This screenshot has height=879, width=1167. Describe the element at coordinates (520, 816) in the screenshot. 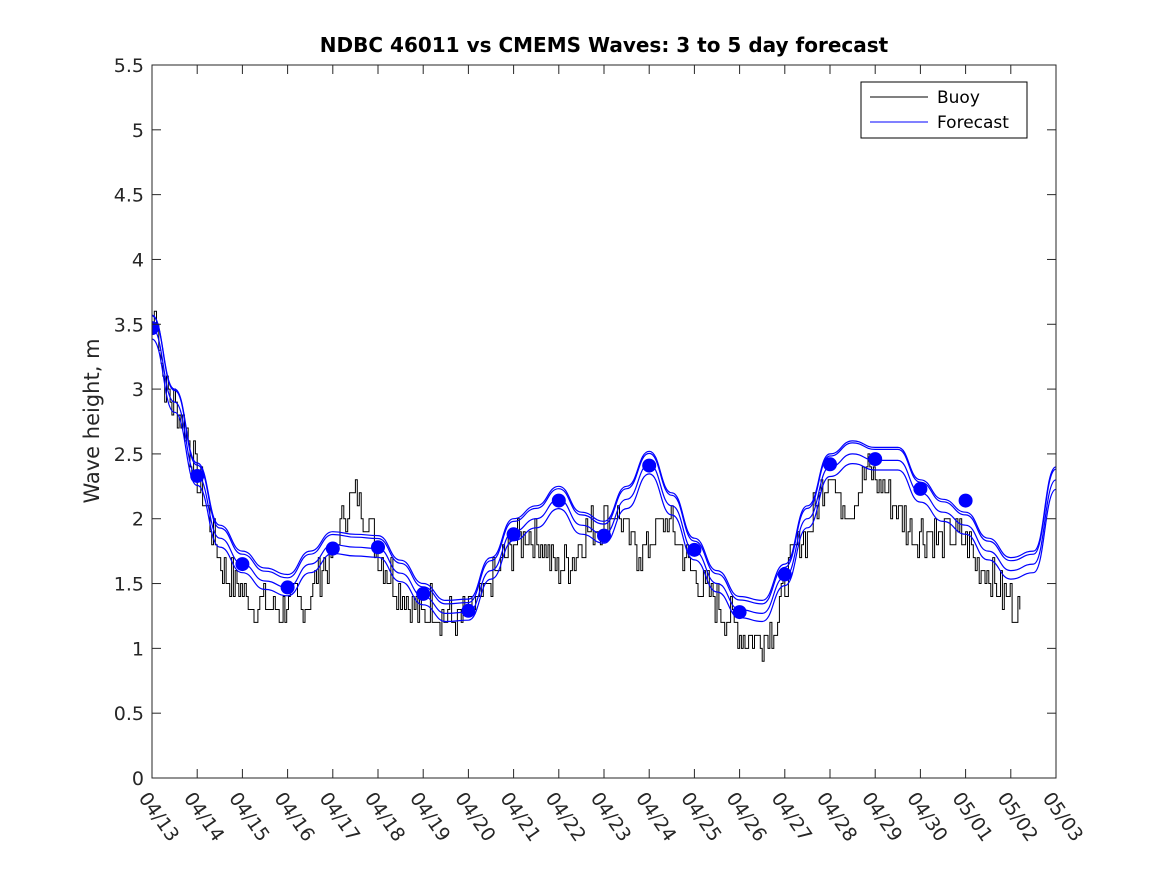

I see `x-tick-label: 04/21` at that location.